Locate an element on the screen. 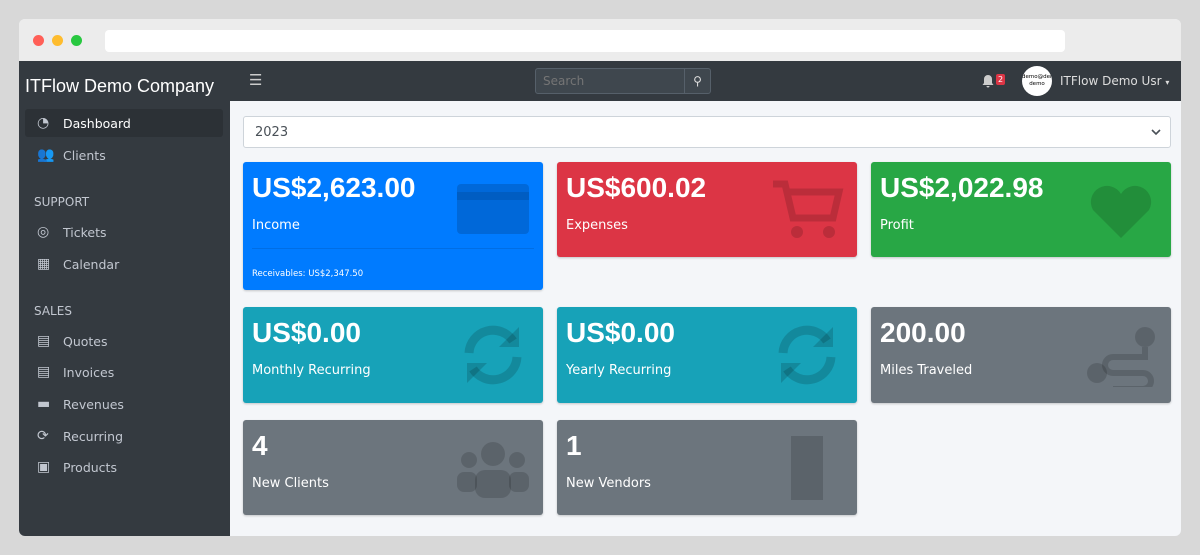 The width and height of the screenshot is (1200, 555). user-name: ITFlow Demo Usr is located at coordinates (1111, 81).